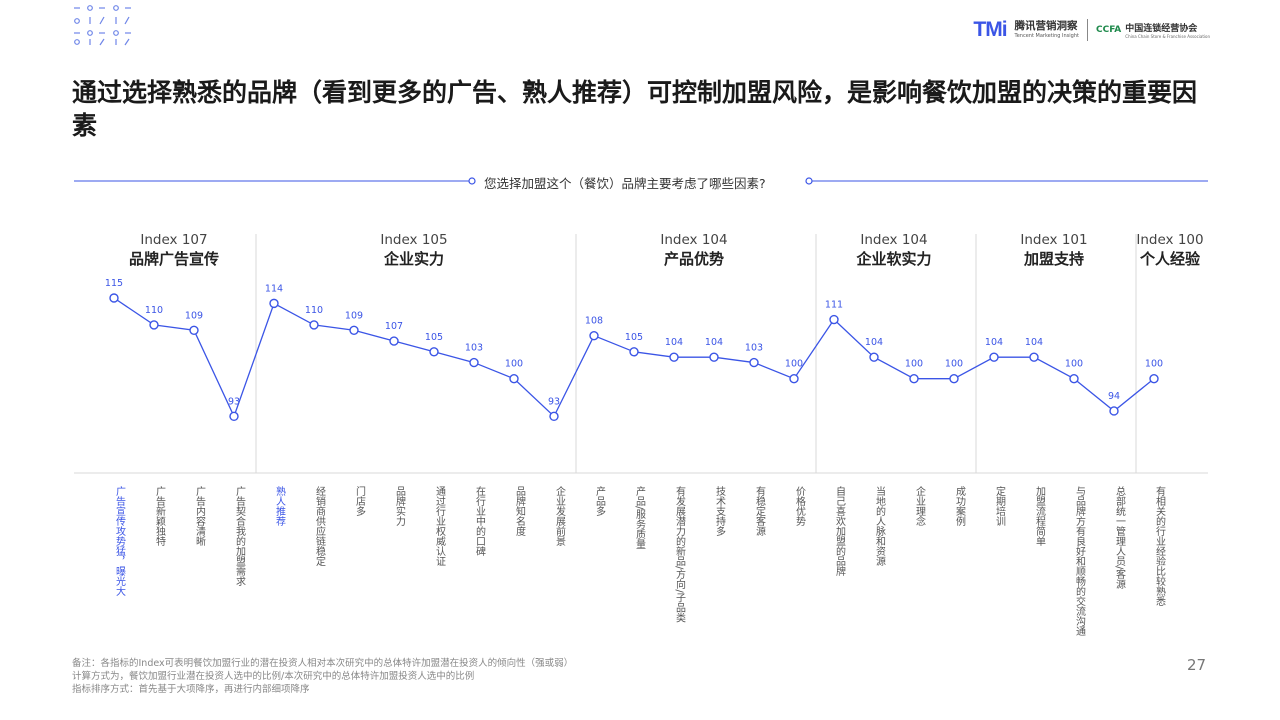  What do you see at coordinates (280, 506) in the screenshot?
I see `category-label: 熟人推荐` at bounding box center [280, 506].